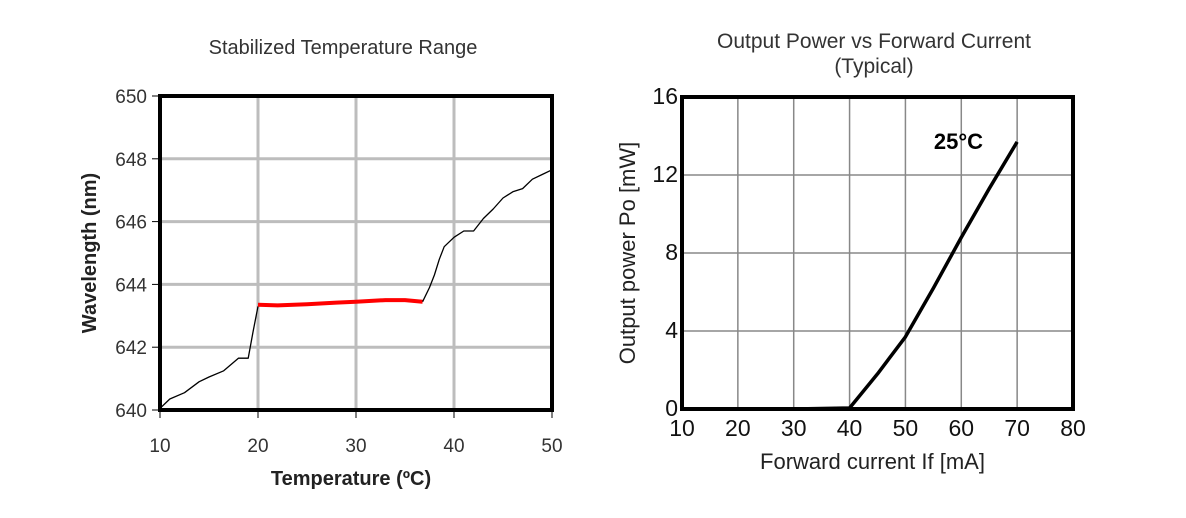  Describe the element at coordinates (1017, 428) in the screenshot. I see `x-tick-label: 70` at that location.